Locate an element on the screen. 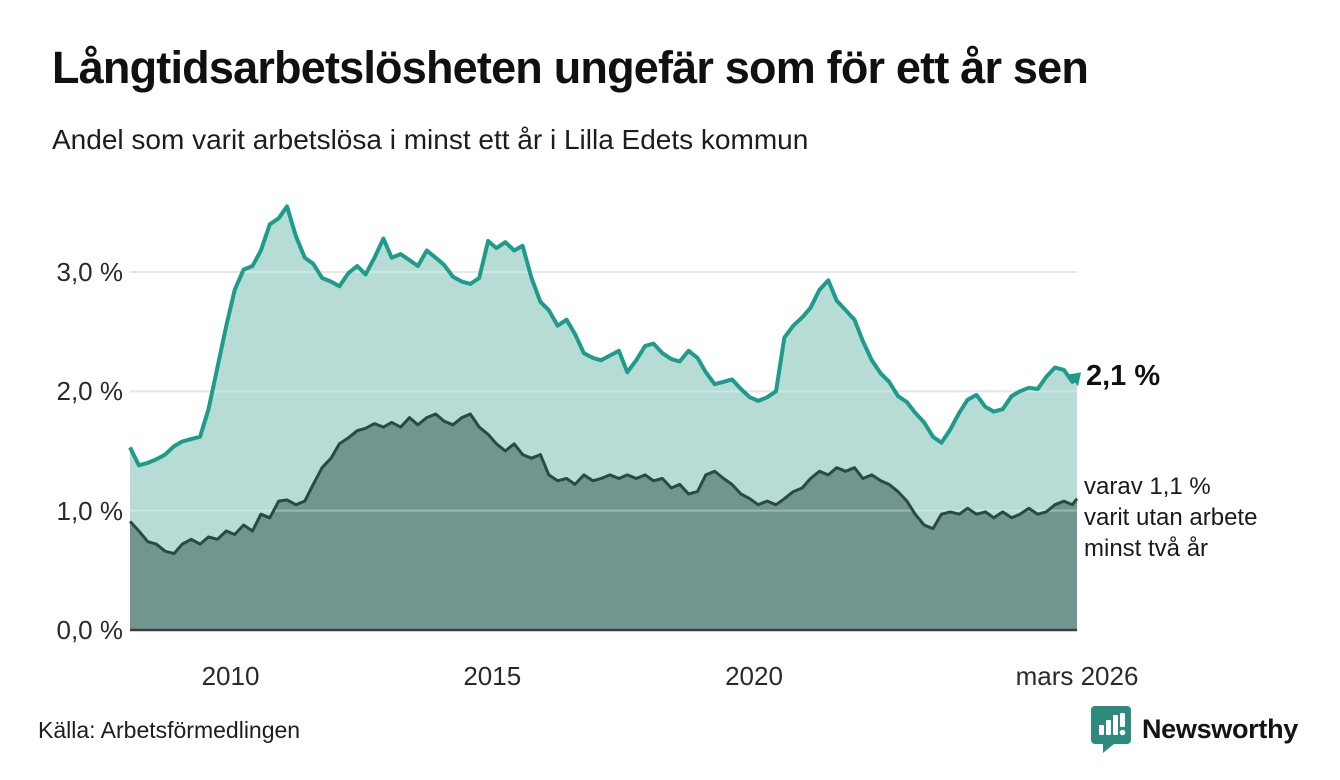 This screenshot has height=780, width=1340. annotation-line: varit utan arbete is located at coordinates (1171, 517).